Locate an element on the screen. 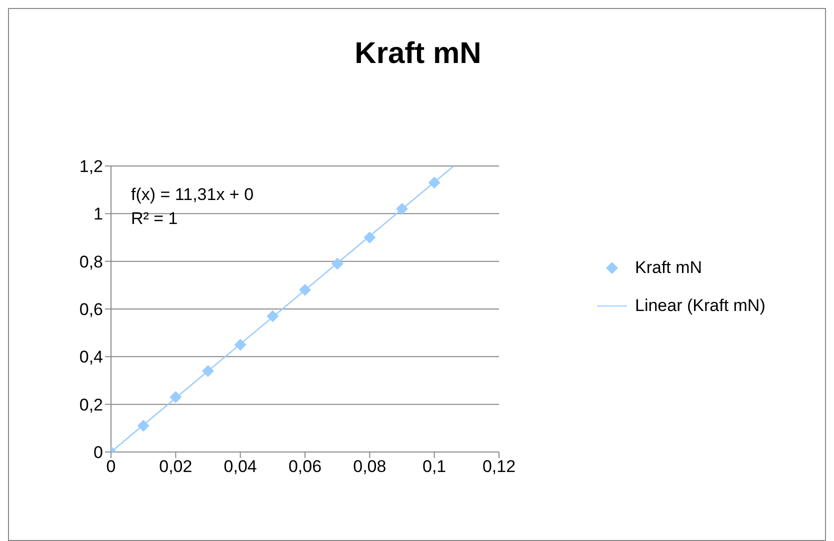 The image size is (834, 541). x-tick-label: 0,06 is located at coordinates (305, 466).